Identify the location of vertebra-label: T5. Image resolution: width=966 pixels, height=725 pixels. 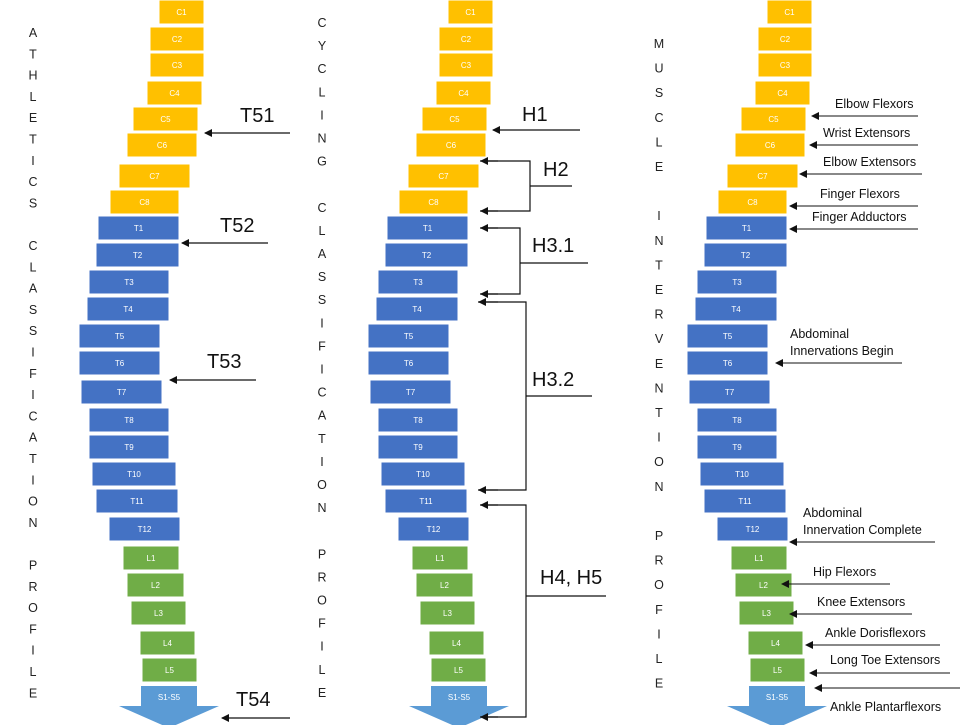
(120, 336).